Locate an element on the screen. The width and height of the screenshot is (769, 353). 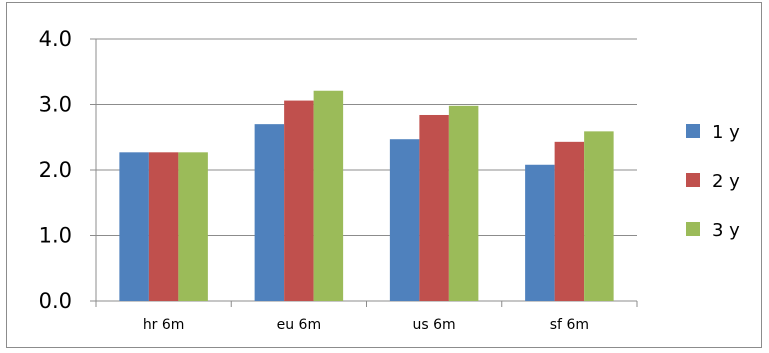
y-tick-label: 0.0 is located at coordinates (55, 301).